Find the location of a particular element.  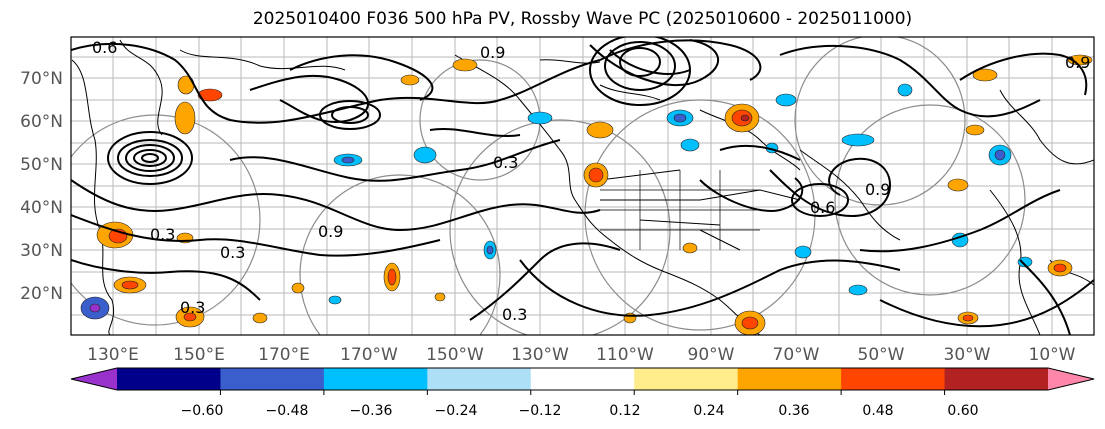

lon-label: 150°E is located at coordinates (199, 355).